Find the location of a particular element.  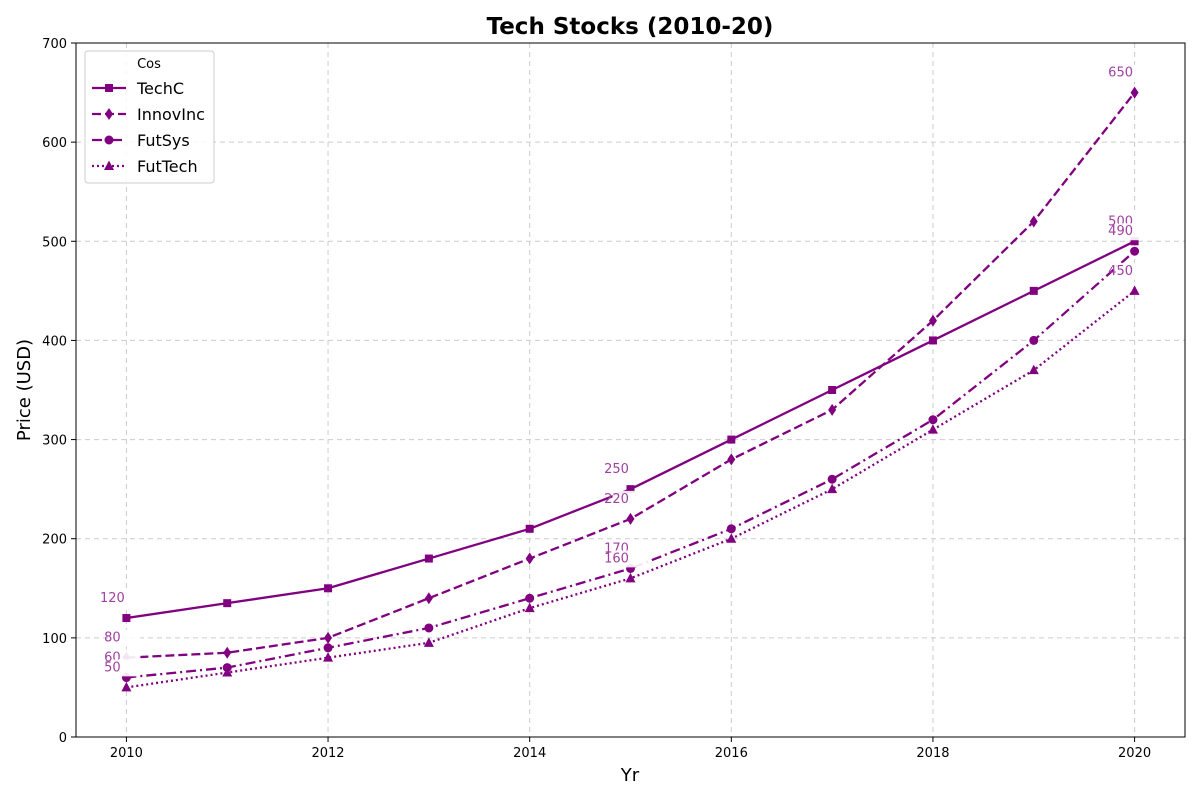

x-tick-label: 2020 is located at coordinates (1134, 753).